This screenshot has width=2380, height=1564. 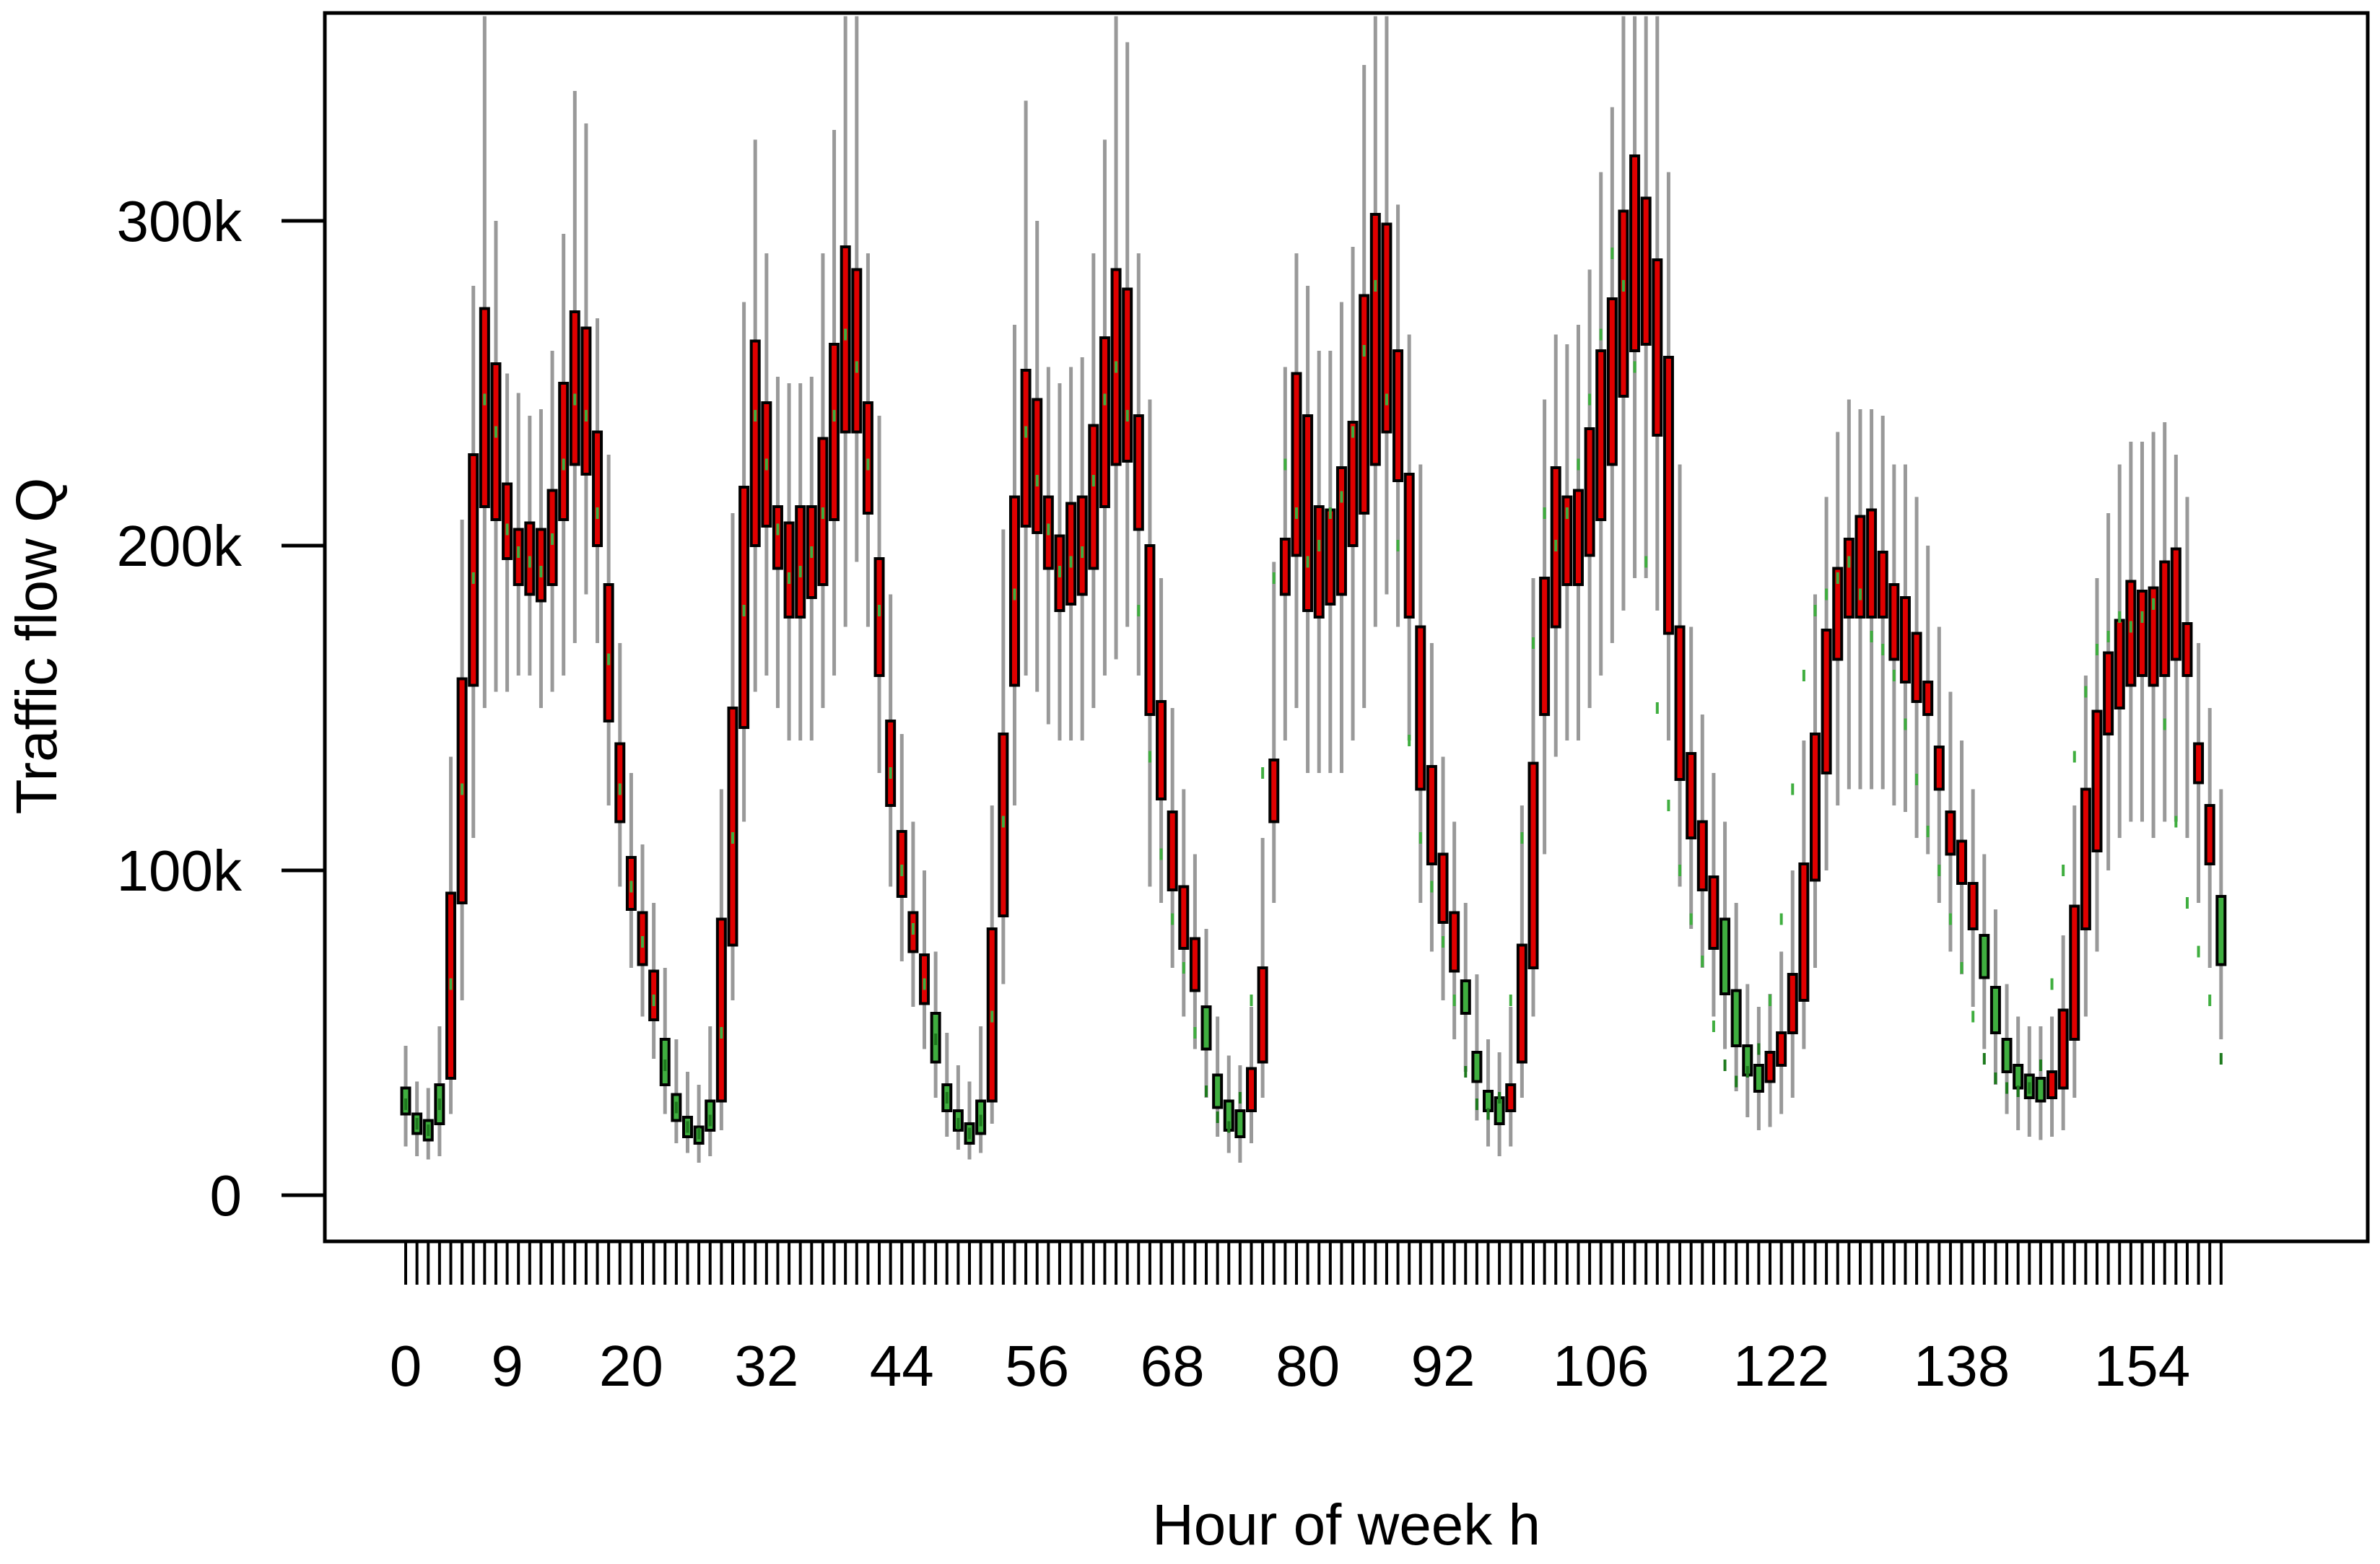 What do you see at coordinates (180, 546) in the screenshot?
I see `y-tick-label-2: 200k` at bounding box center [180, 546].